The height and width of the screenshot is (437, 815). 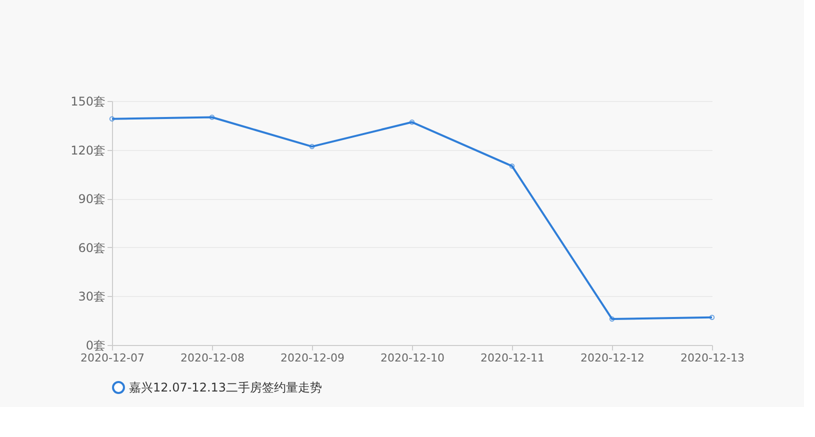 What do you see at coordinates (112, 358) in the screenshot?
I see `x-tick-label: 2020-12-07` at bounding box center [112, 358].